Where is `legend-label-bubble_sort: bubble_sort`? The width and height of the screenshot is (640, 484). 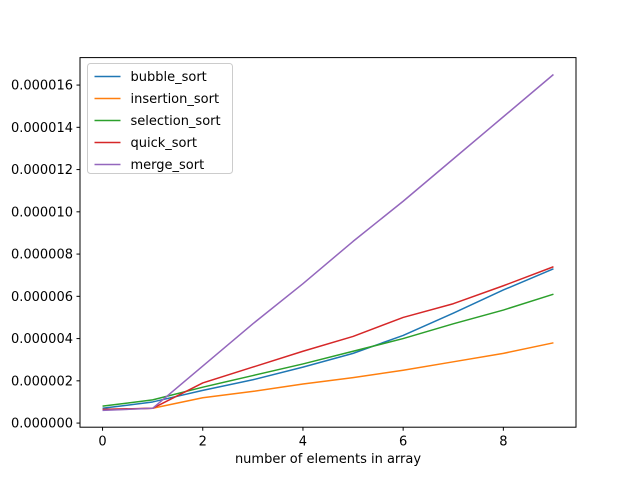 legend-label-bubble_sort: bubble_sort is located at coordinates (169, 77).